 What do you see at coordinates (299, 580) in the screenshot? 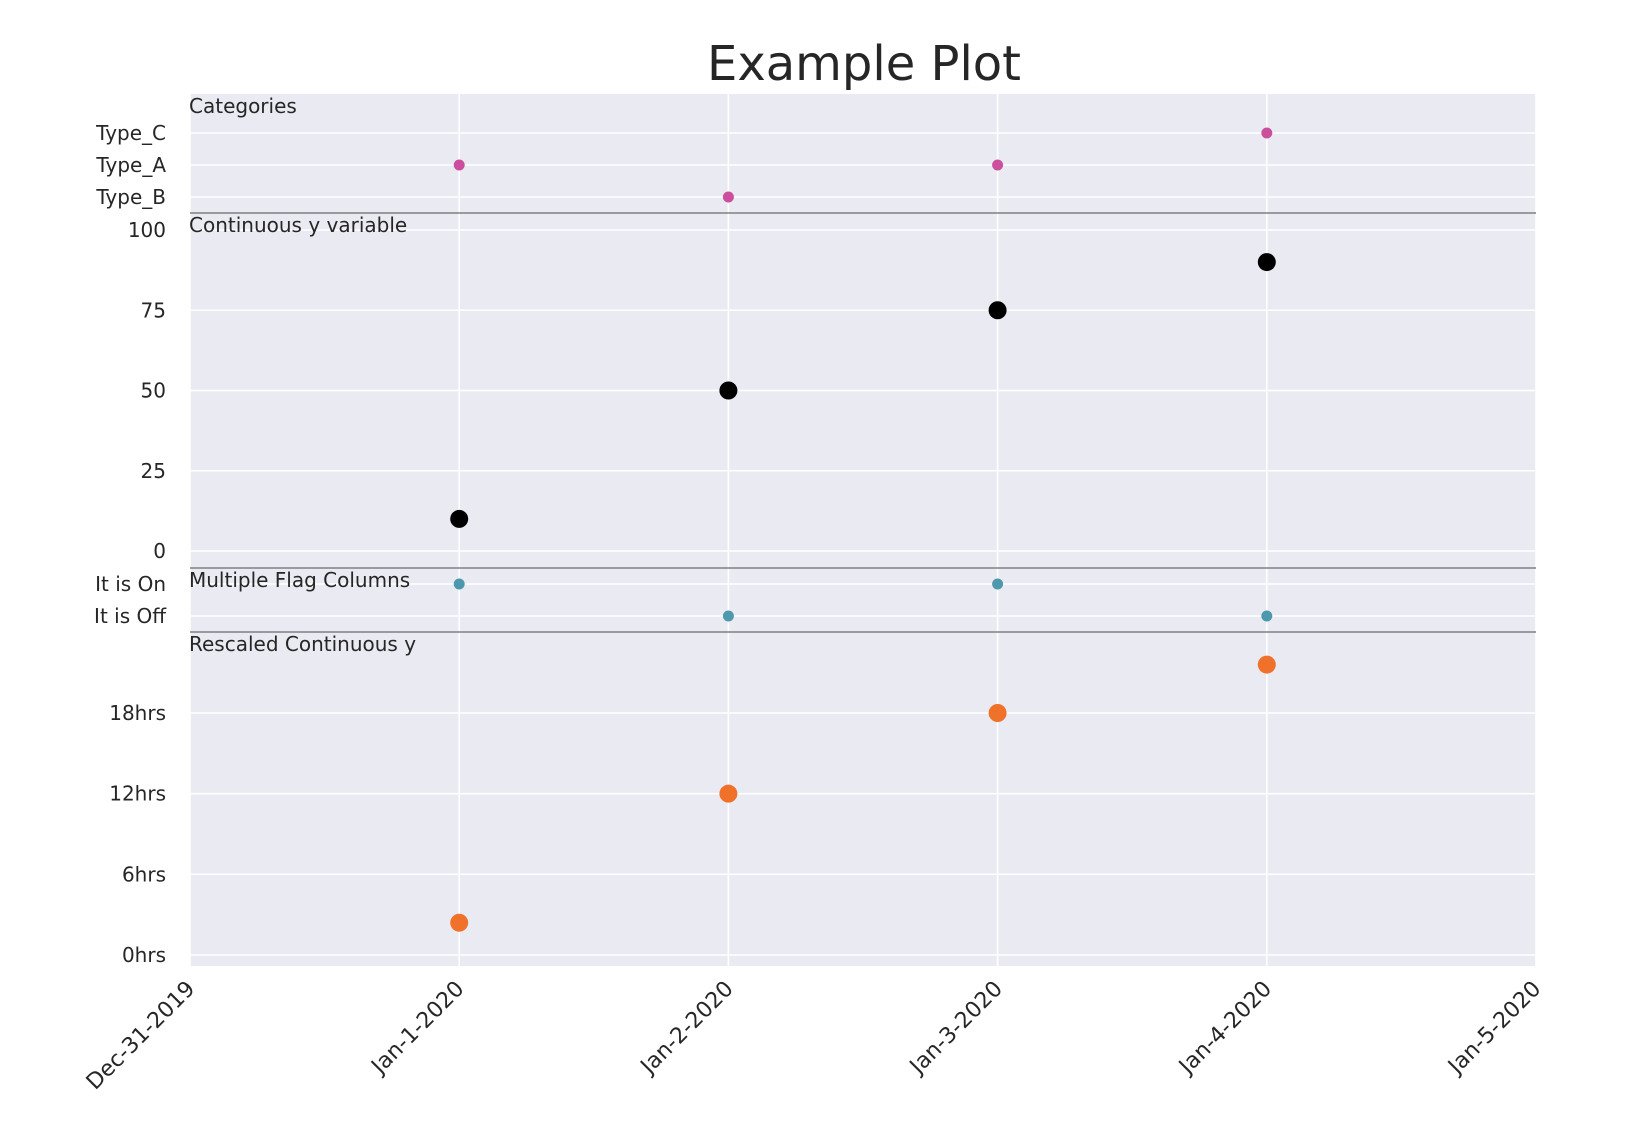
I see `panel-label: Multiple Flag Columns` at bounding box center [299, 580].